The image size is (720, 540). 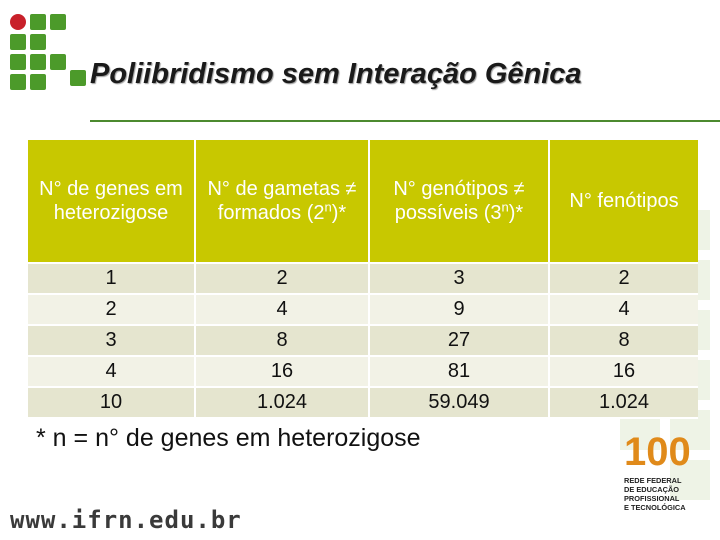 I want to click on table-row: 1 2 3 2, so click(x=363, y=279).